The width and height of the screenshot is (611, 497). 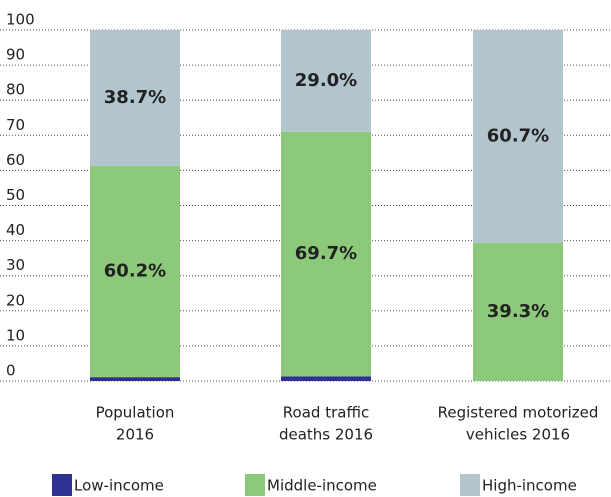 What do you see at coordinates (529, 486) in the screenshot?
I see `legend-label: High-income` at bounding box center [529, 486].